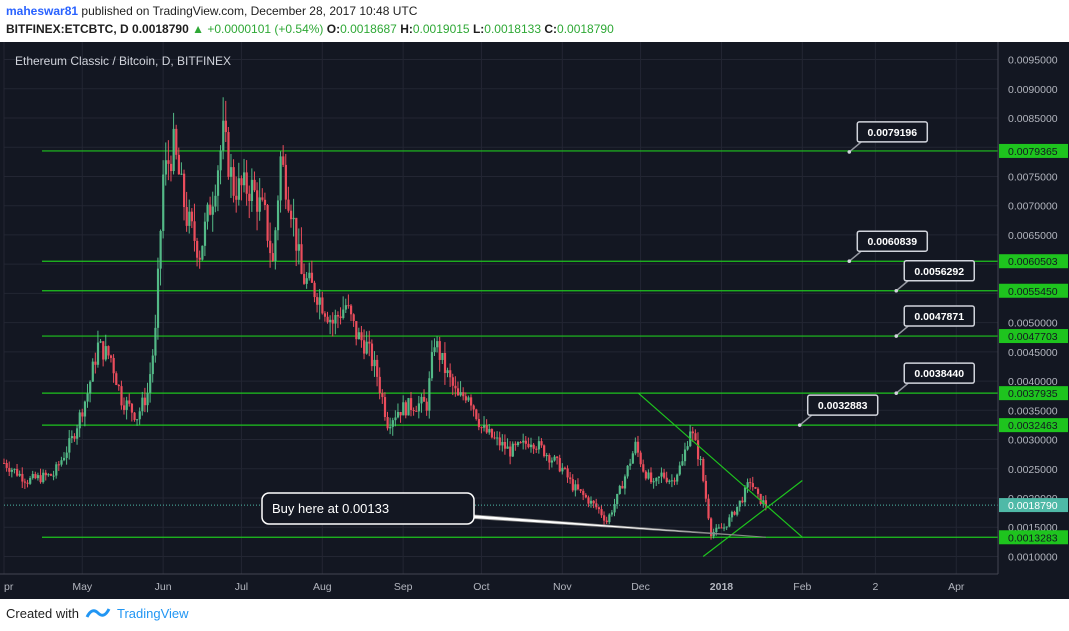 The image size is (1069, 631). Describe the element at coordinates (1033, 353) in the screenshot. I see `y-tick-label: 0.0045000` at that location.